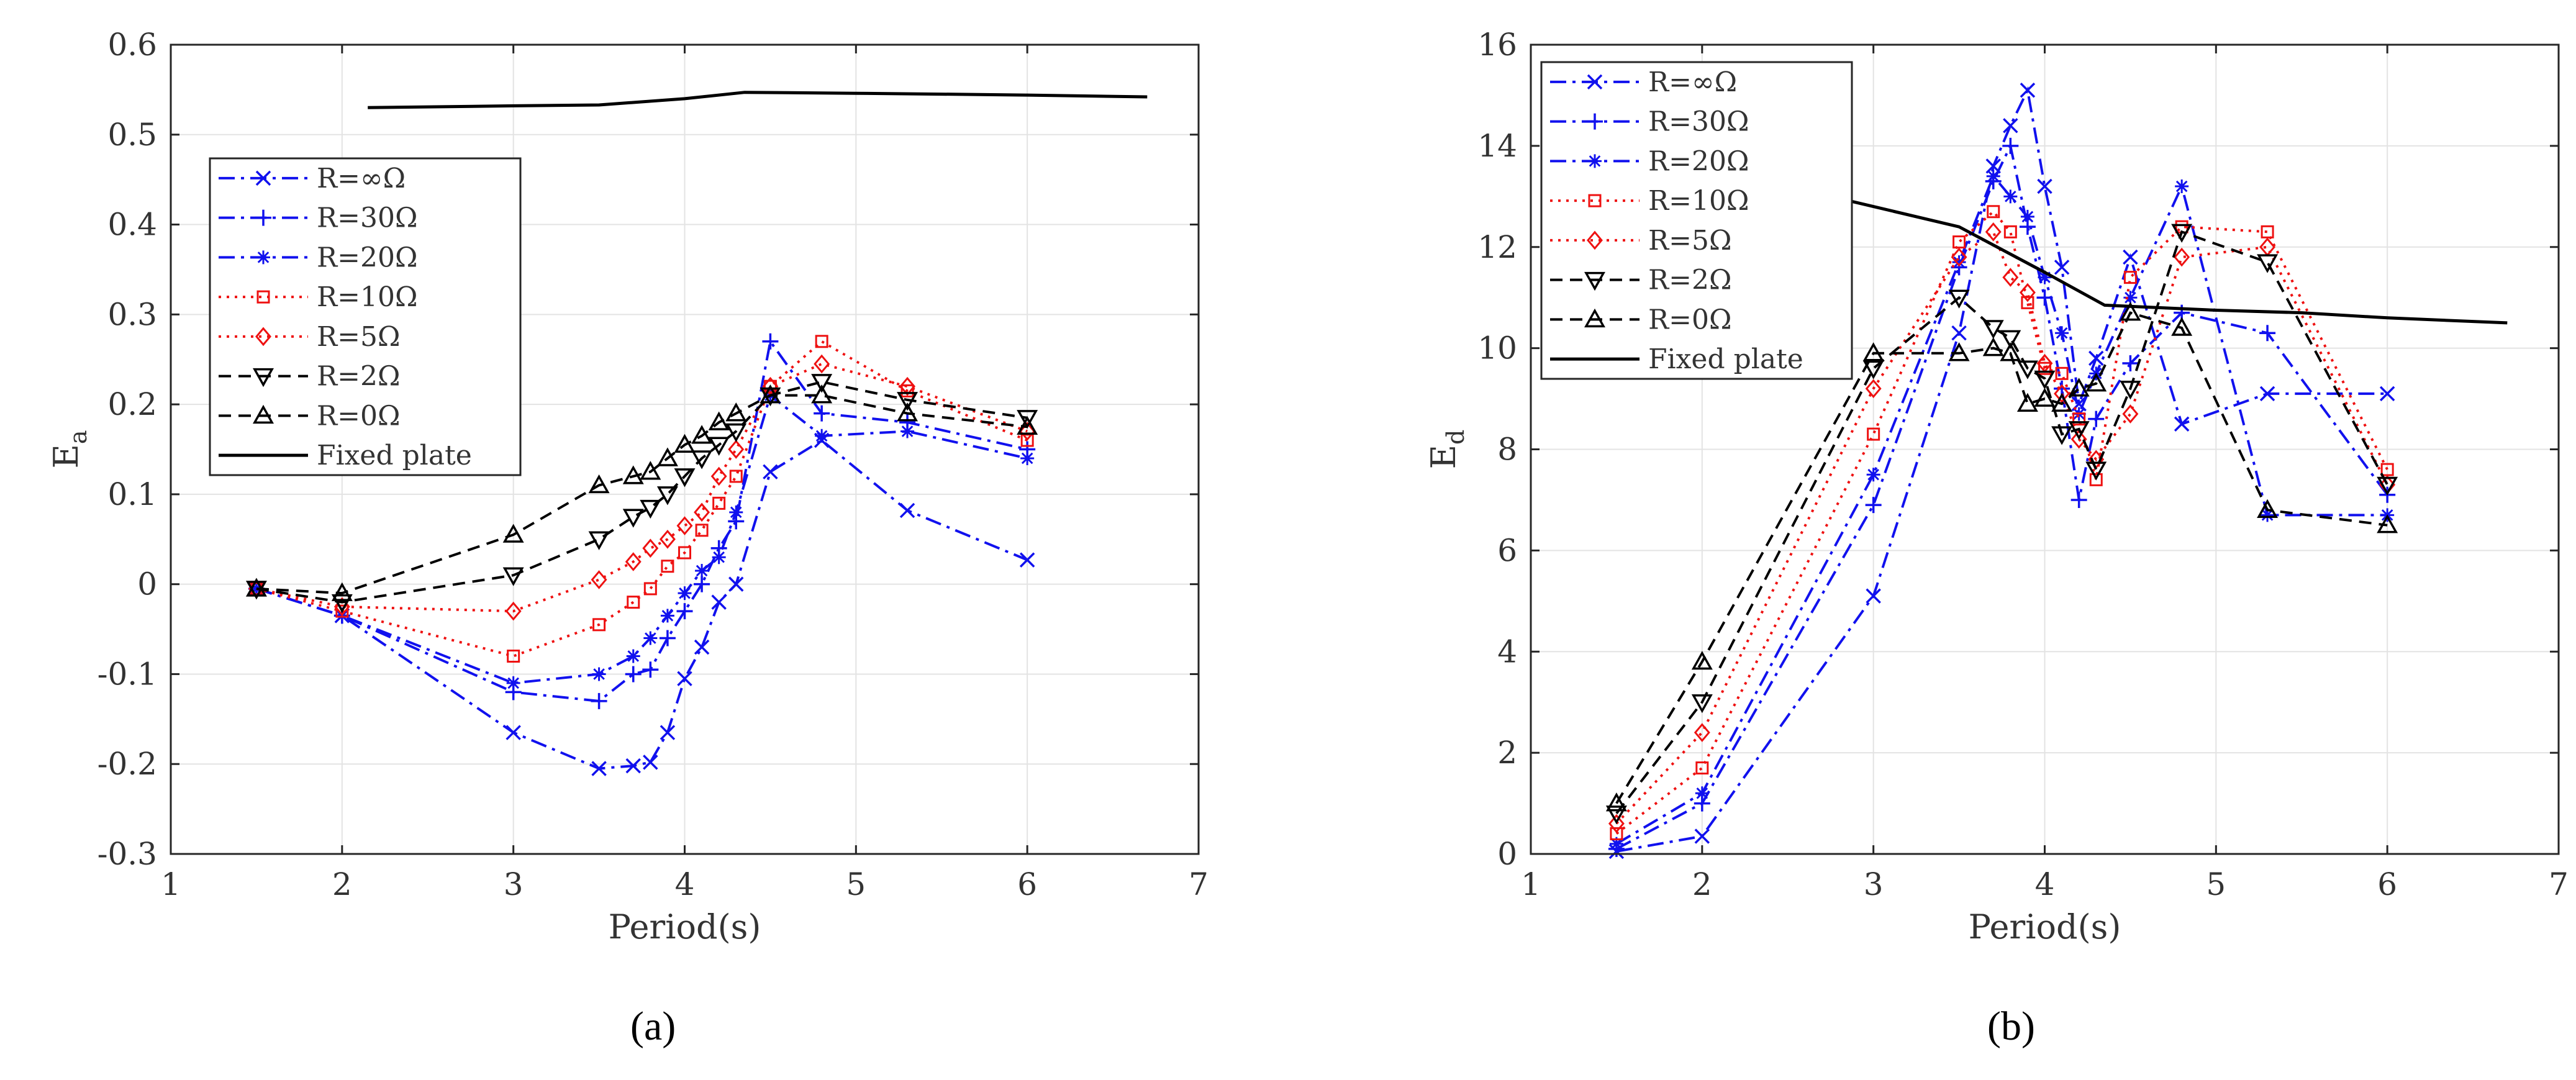 The image size is (2576, 1080). Describe the element at coordinates (1507, 450) in the screenshot. I see `y-tick-label-b: 8` at that location.